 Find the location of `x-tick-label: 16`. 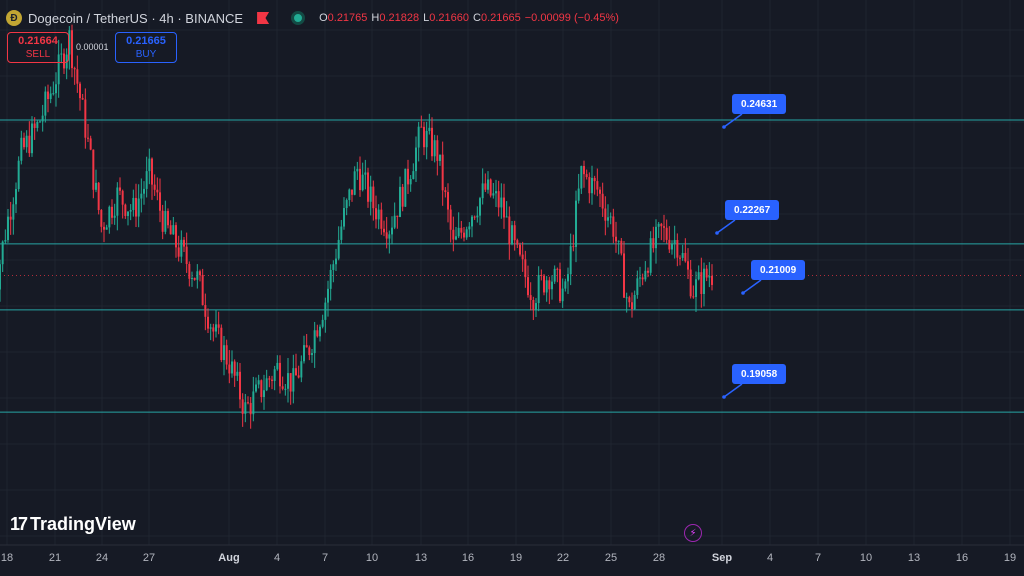

x-tick-label: 16 is located at coordinates (468, 558).